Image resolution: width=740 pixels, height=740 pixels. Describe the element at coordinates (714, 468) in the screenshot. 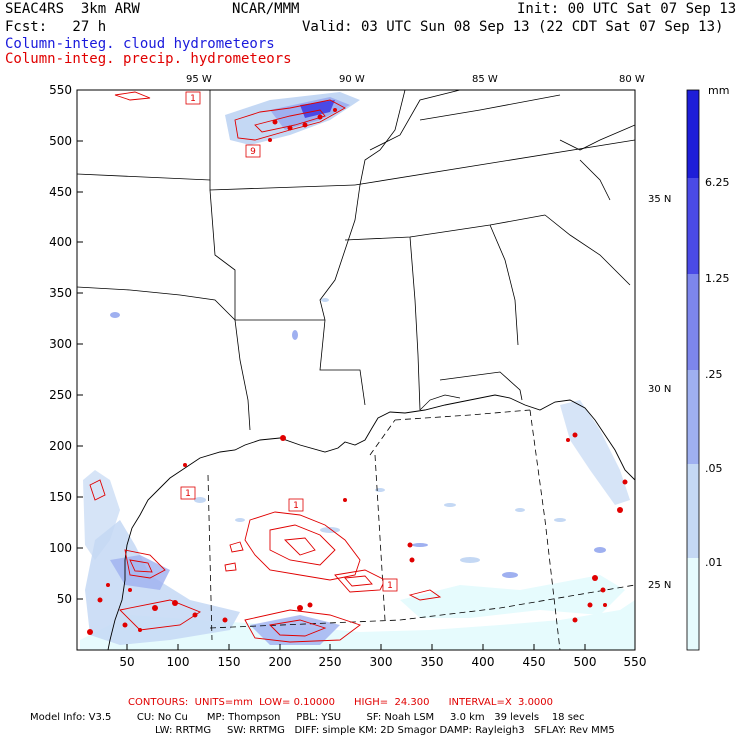

I see `colorbar-level: .05` at that location.